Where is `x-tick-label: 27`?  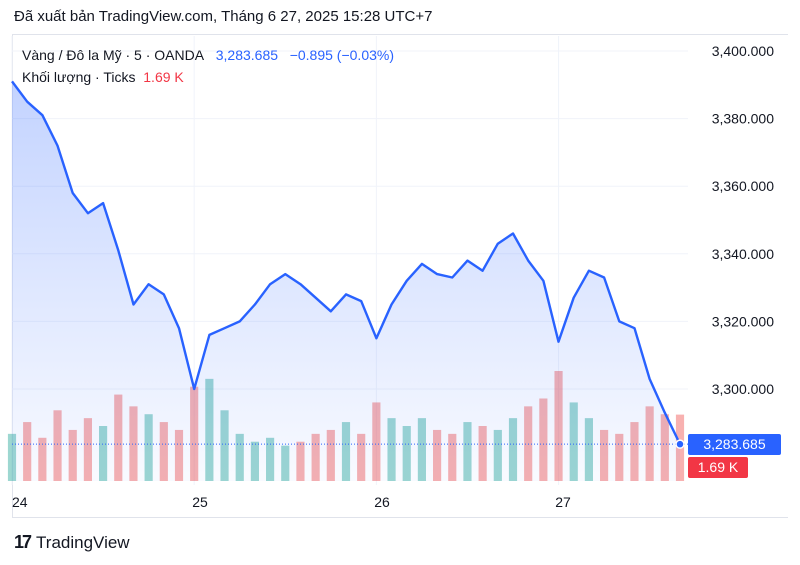 x-tick-label: 27 is located at coordinates (563, 502).